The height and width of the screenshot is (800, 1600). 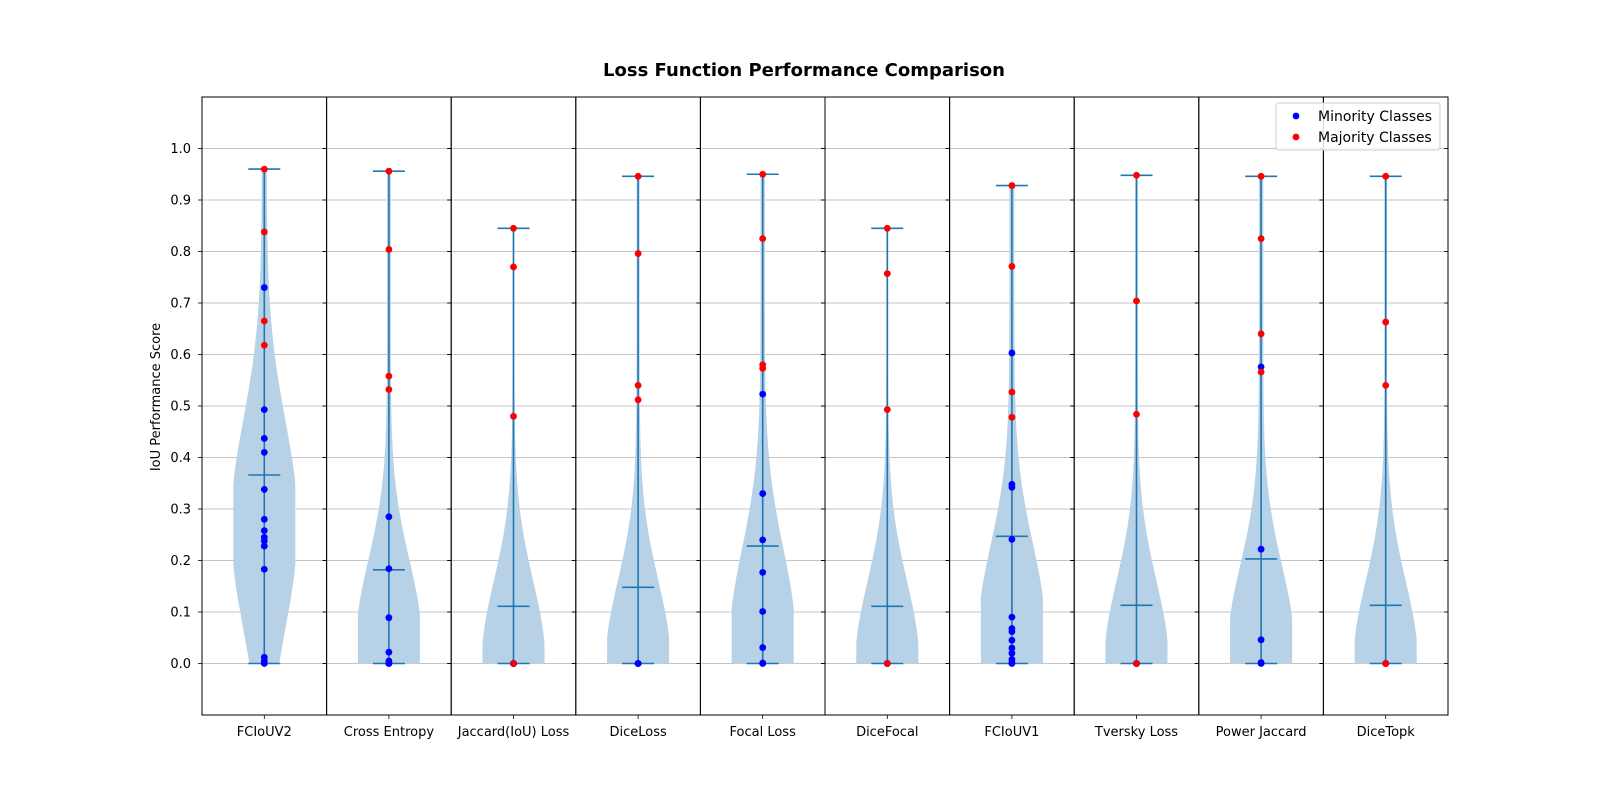 I want to click on x-tick-label: Cross Entropy, so click(x=389, y=732).